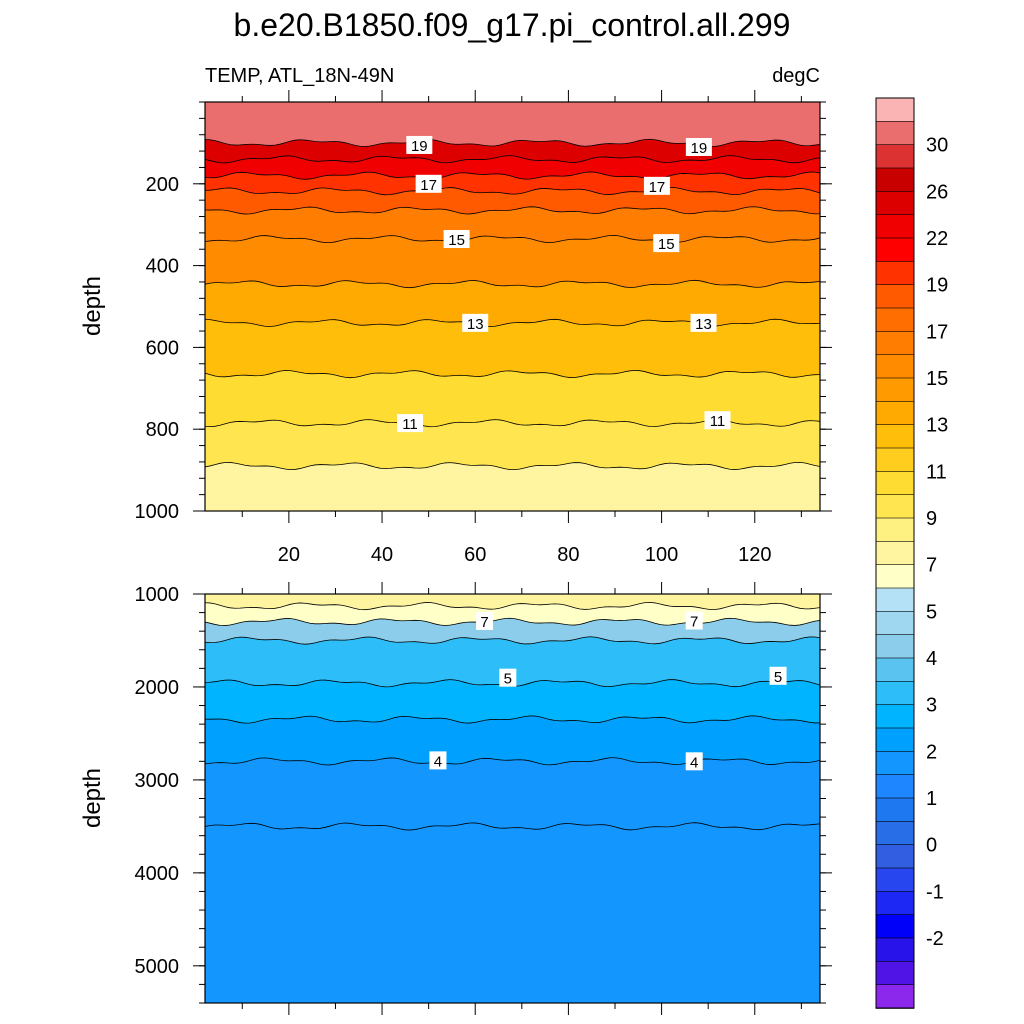  I want to click on y-axis-label: depth, so click(92, 306).